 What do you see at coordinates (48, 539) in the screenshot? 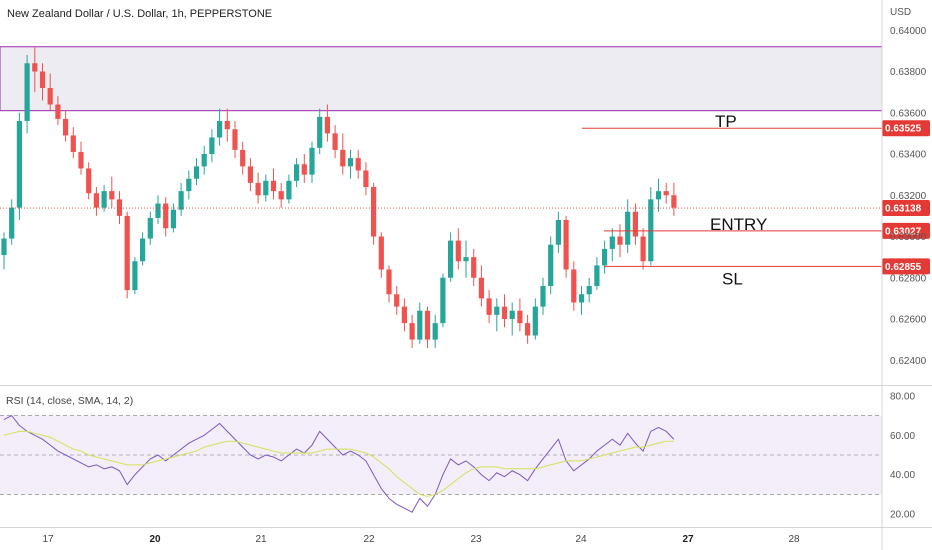
I see `date-tick-label: 17` at bounding box center [48, 539].